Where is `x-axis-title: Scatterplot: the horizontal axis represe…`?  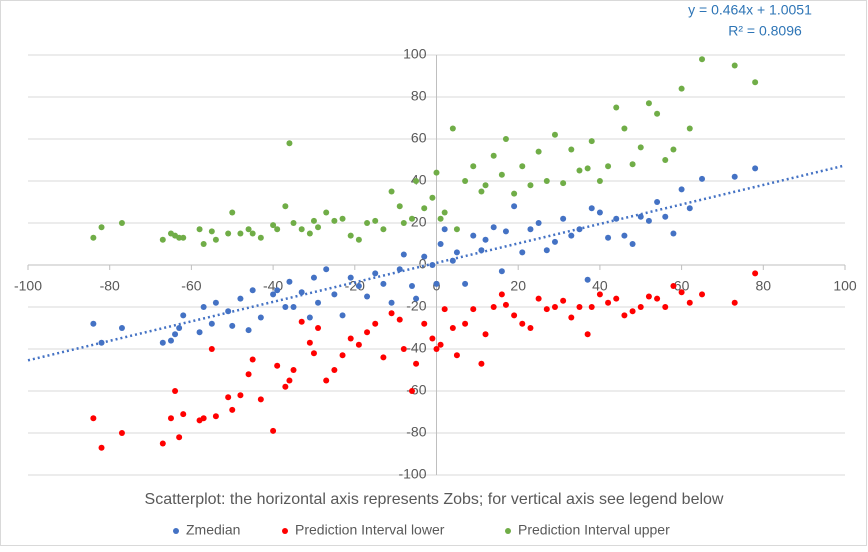
x-axis-title: Scatterplot: the horizontal axis represe… is located at coordinates (434, 499).